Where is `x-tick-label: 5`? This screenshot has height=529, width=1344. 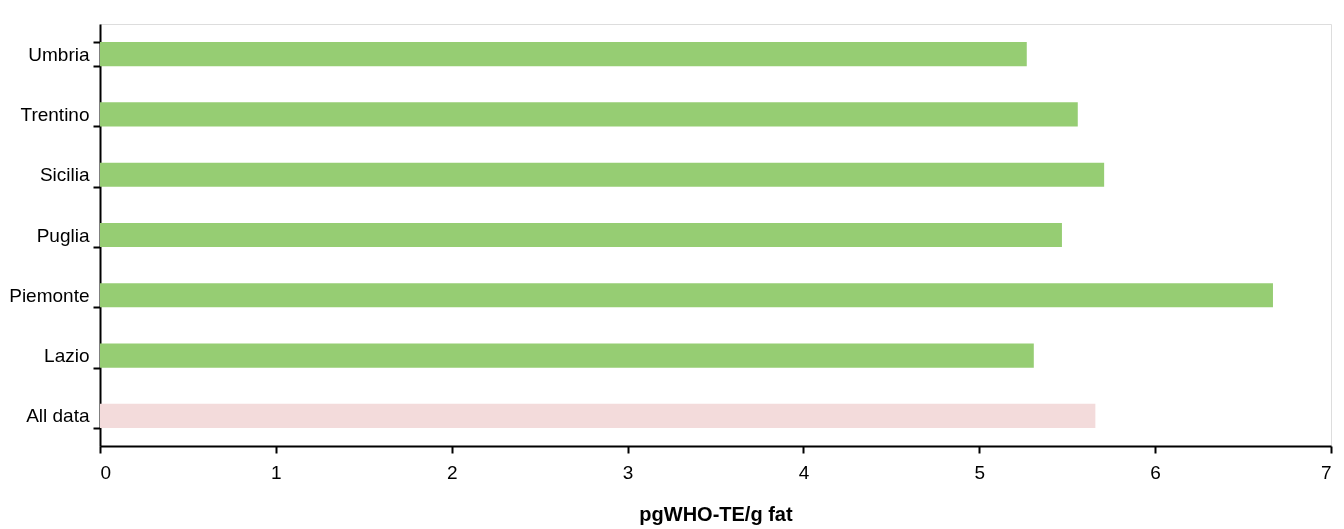 x-tick-label: 5 is located at coordinates (980, 472).